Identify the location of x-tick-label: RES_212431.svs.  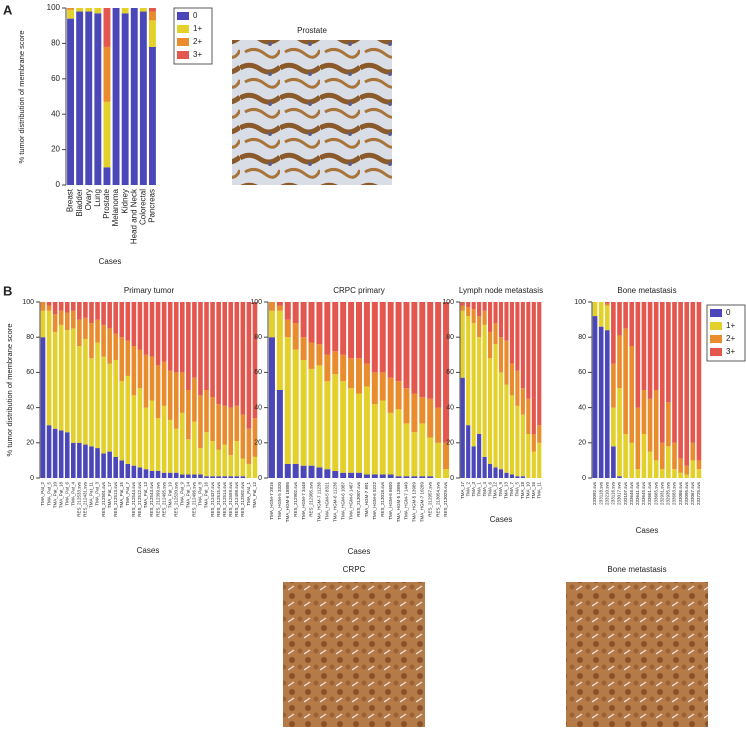
(85, 499).